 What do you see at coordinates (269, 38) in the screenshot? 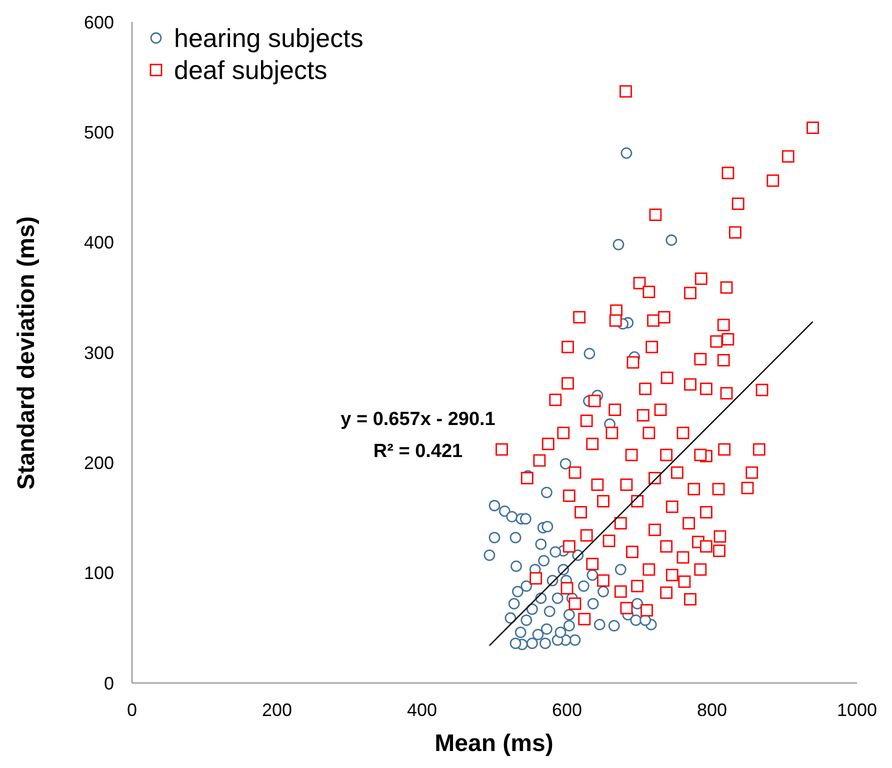
I see `legend-label: hearing subjects` at bounding box center [269, 38].